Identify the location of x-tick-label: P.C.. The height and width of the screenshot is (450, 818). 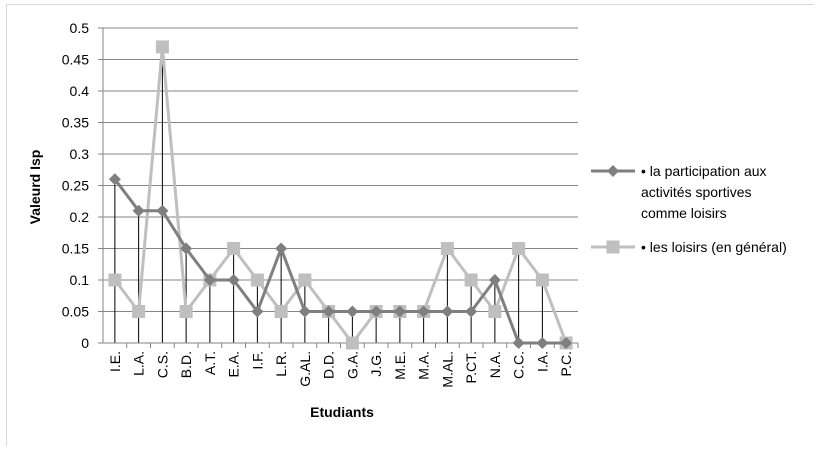
(566, 363).